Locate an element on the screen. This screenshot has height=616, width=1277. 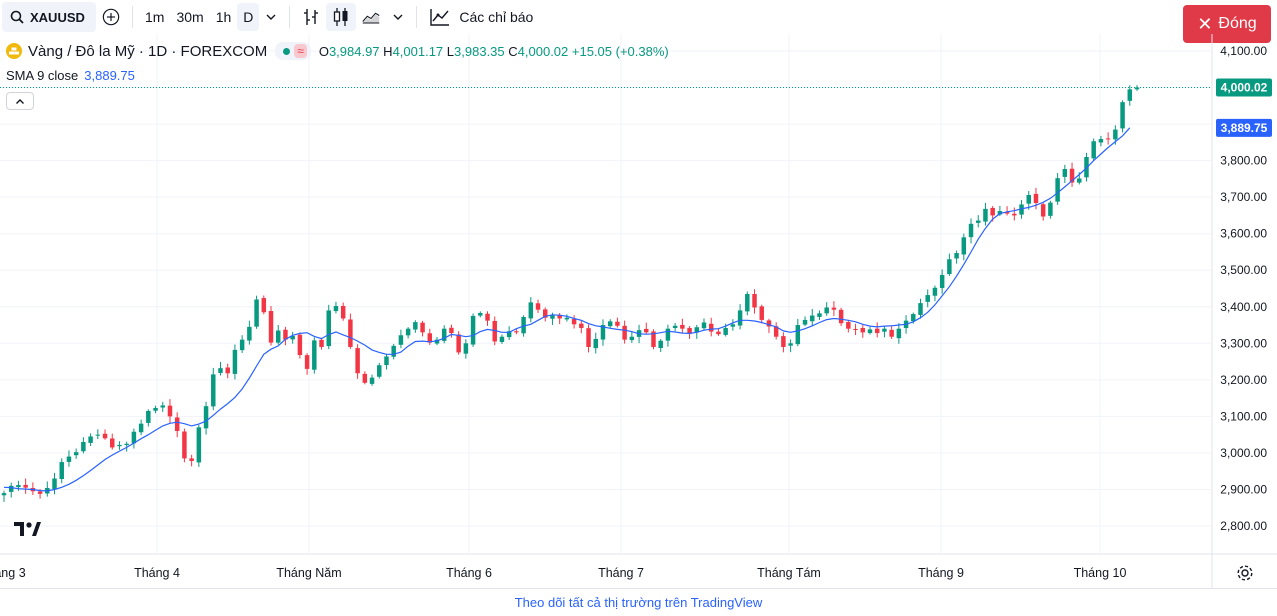
y-tick-label: 3,000.00 is located at coordinates (1243, 453).